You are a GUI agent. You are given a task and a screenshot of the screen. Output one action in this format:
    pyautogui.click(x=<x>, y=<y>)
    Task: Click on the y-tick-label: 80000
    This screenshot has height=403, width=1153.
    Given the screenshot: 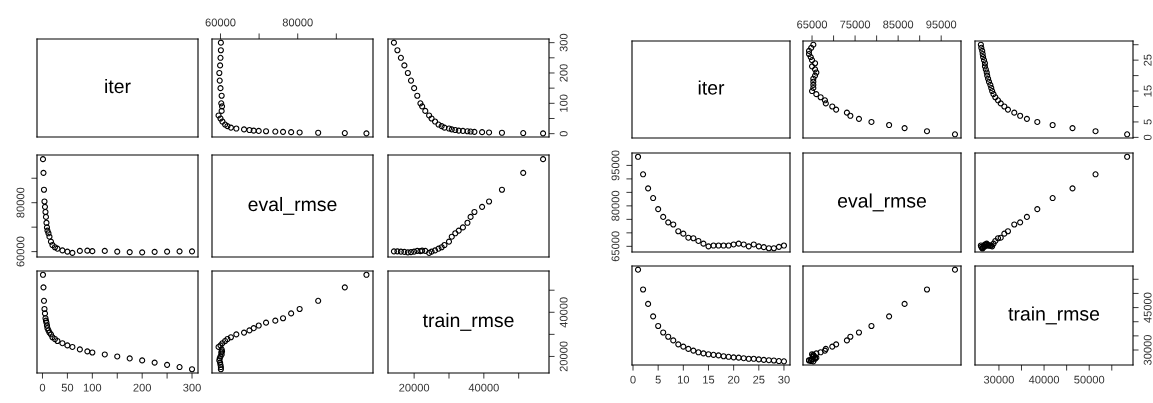 What is the action you would take?
    pyautogui.click(x=615, y=205)
    